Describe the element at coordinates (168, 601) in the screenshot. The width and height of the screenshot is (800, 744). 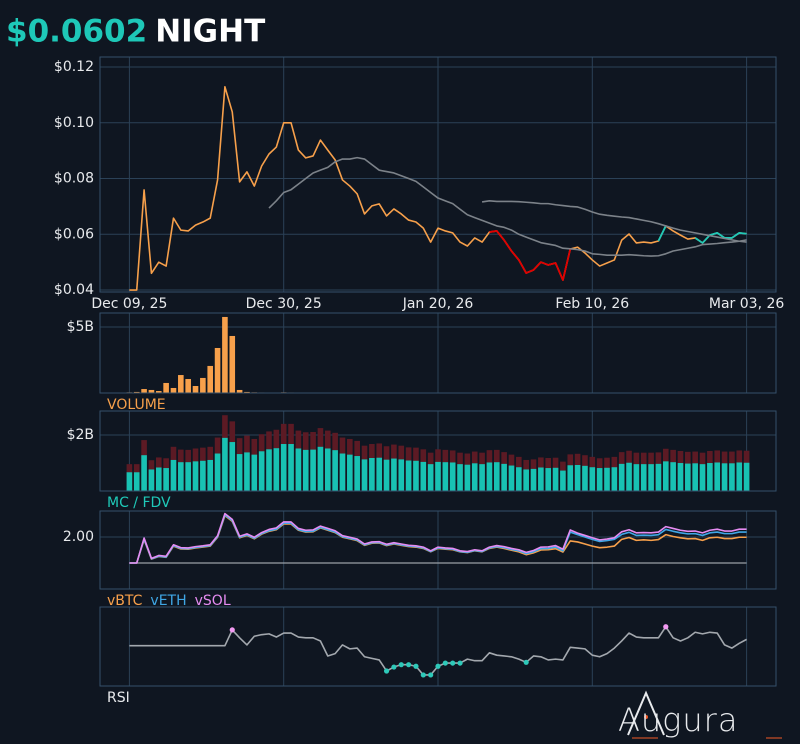
I see `legend-entry: vETH` at that location.